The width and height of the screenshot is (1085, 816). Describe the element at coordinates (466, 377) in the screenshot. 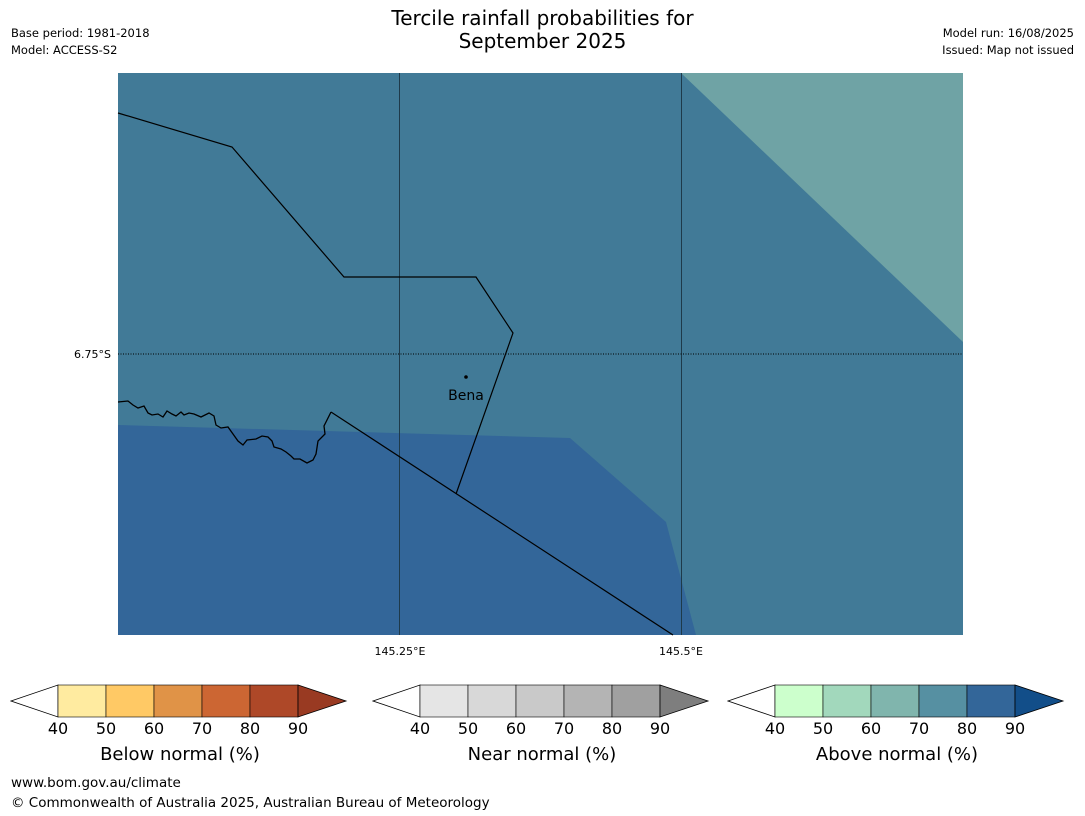

I see `town-marker-dot` at that location.